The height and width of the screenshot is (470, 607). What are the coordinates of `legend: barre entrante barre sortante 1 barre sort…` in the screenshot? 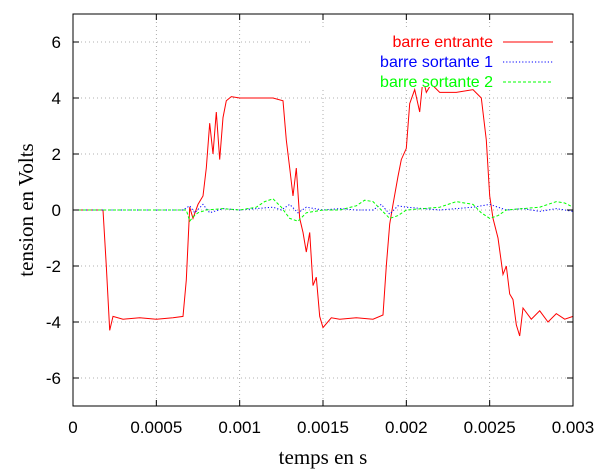 It's located at (441, 59).